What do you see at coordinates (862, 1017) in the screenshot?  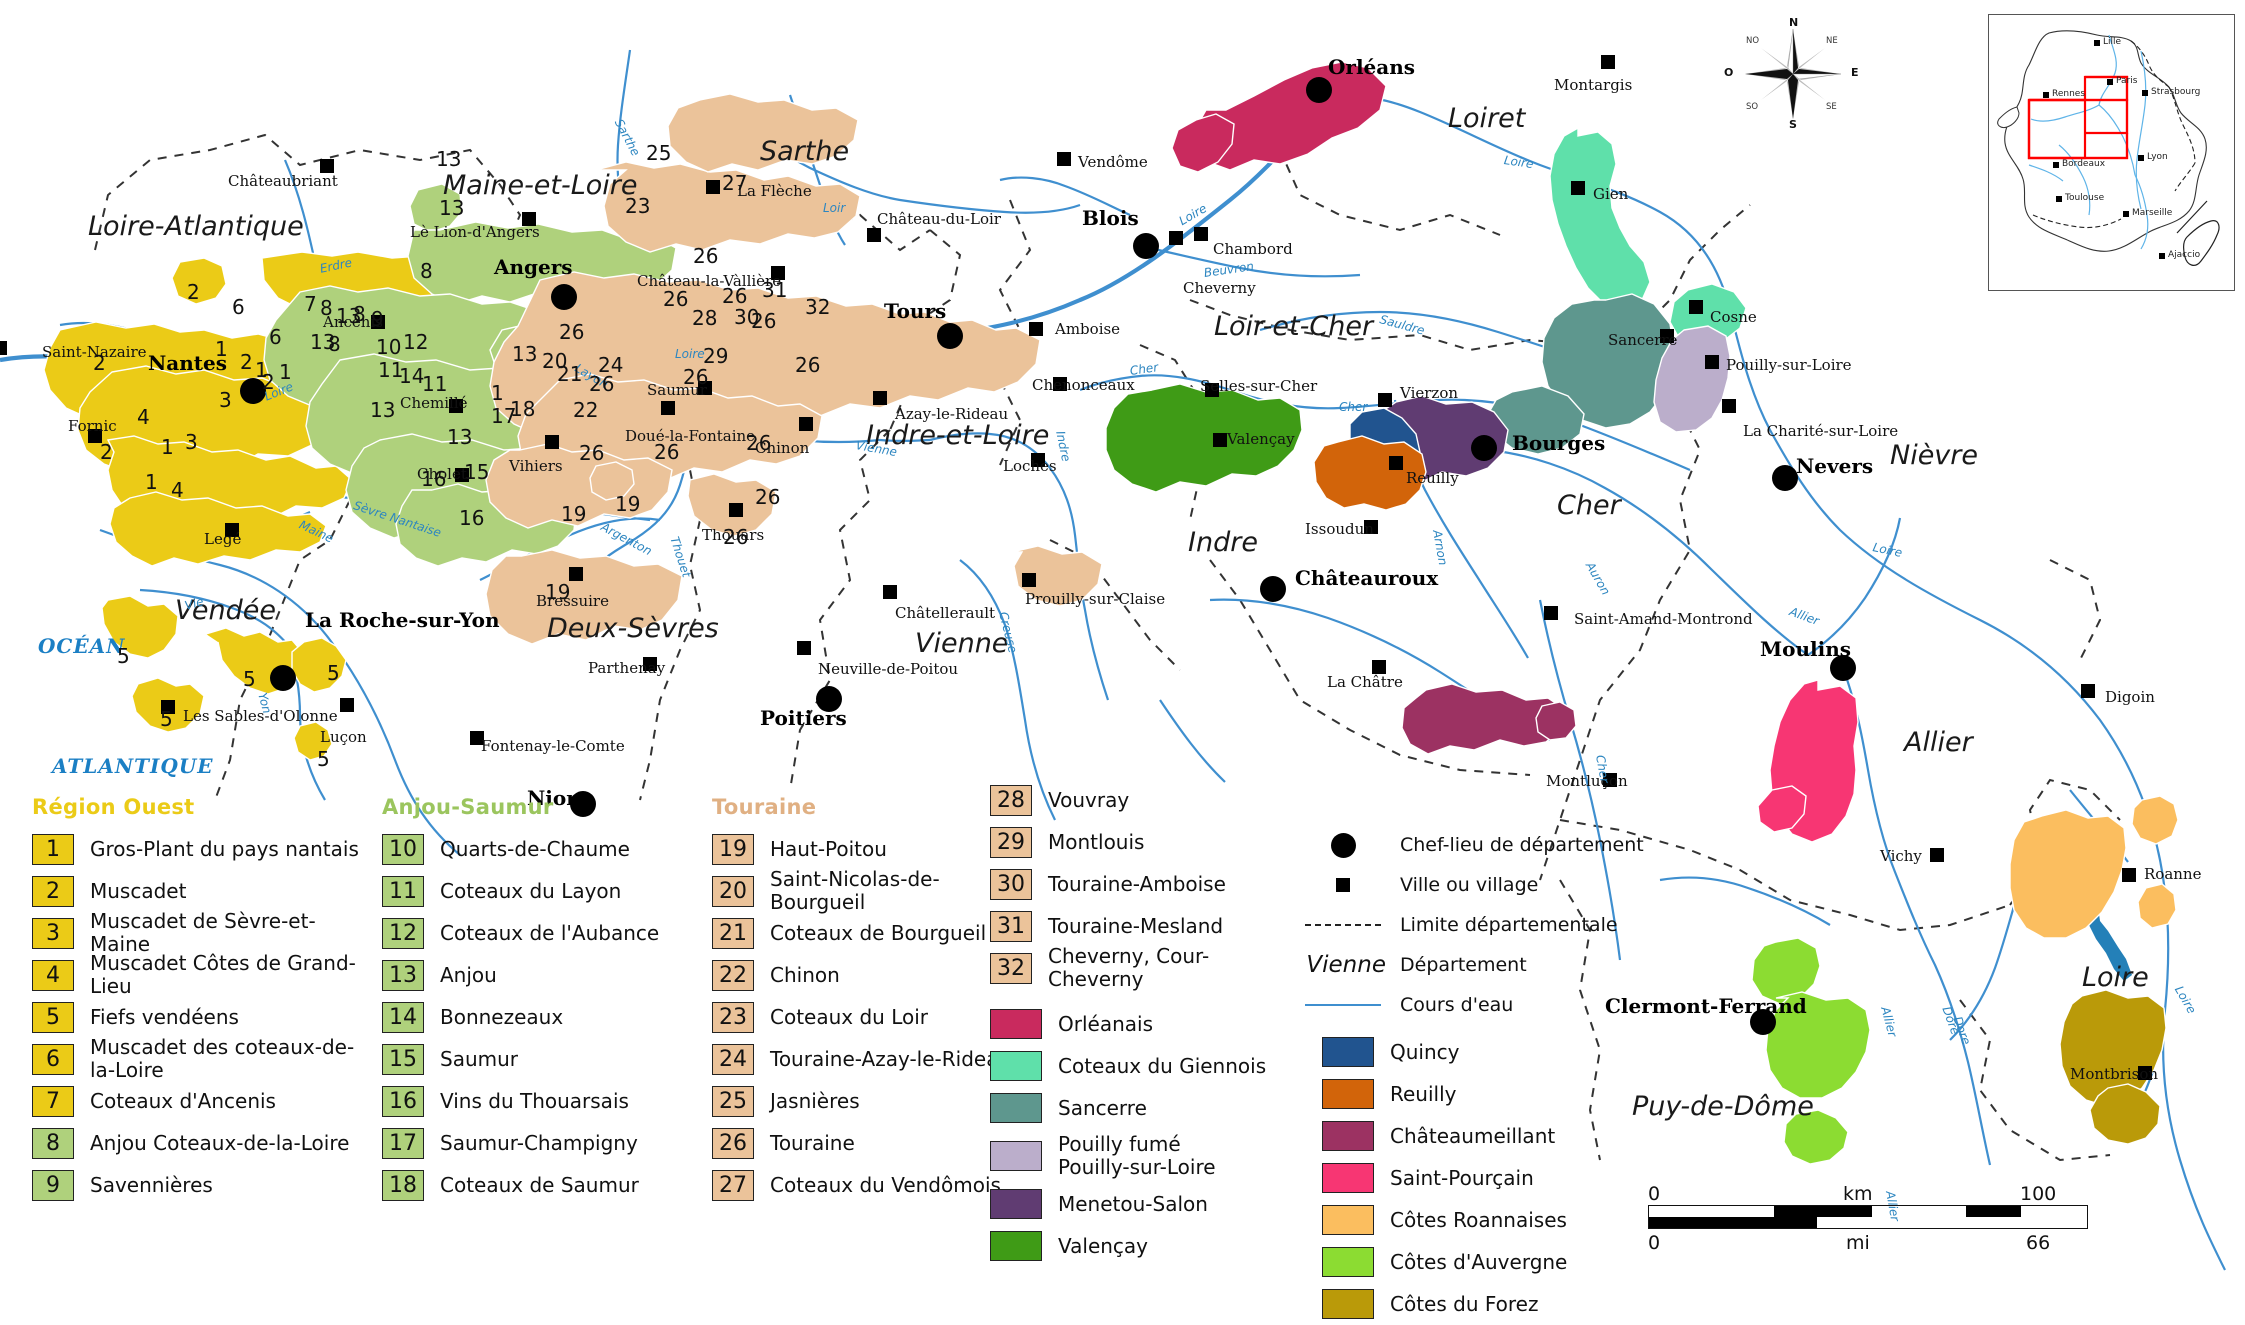 I see `legend-item: 23 Coteaux du Loir` at bounding box center [862, 1017].